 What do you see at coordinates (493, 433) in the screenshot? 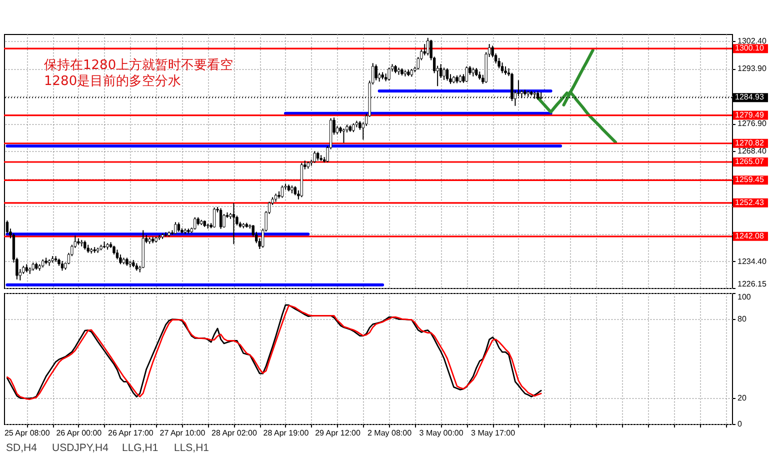
I see `x-tick-label: 3 May 17:00` at bounding box center [493, 433].